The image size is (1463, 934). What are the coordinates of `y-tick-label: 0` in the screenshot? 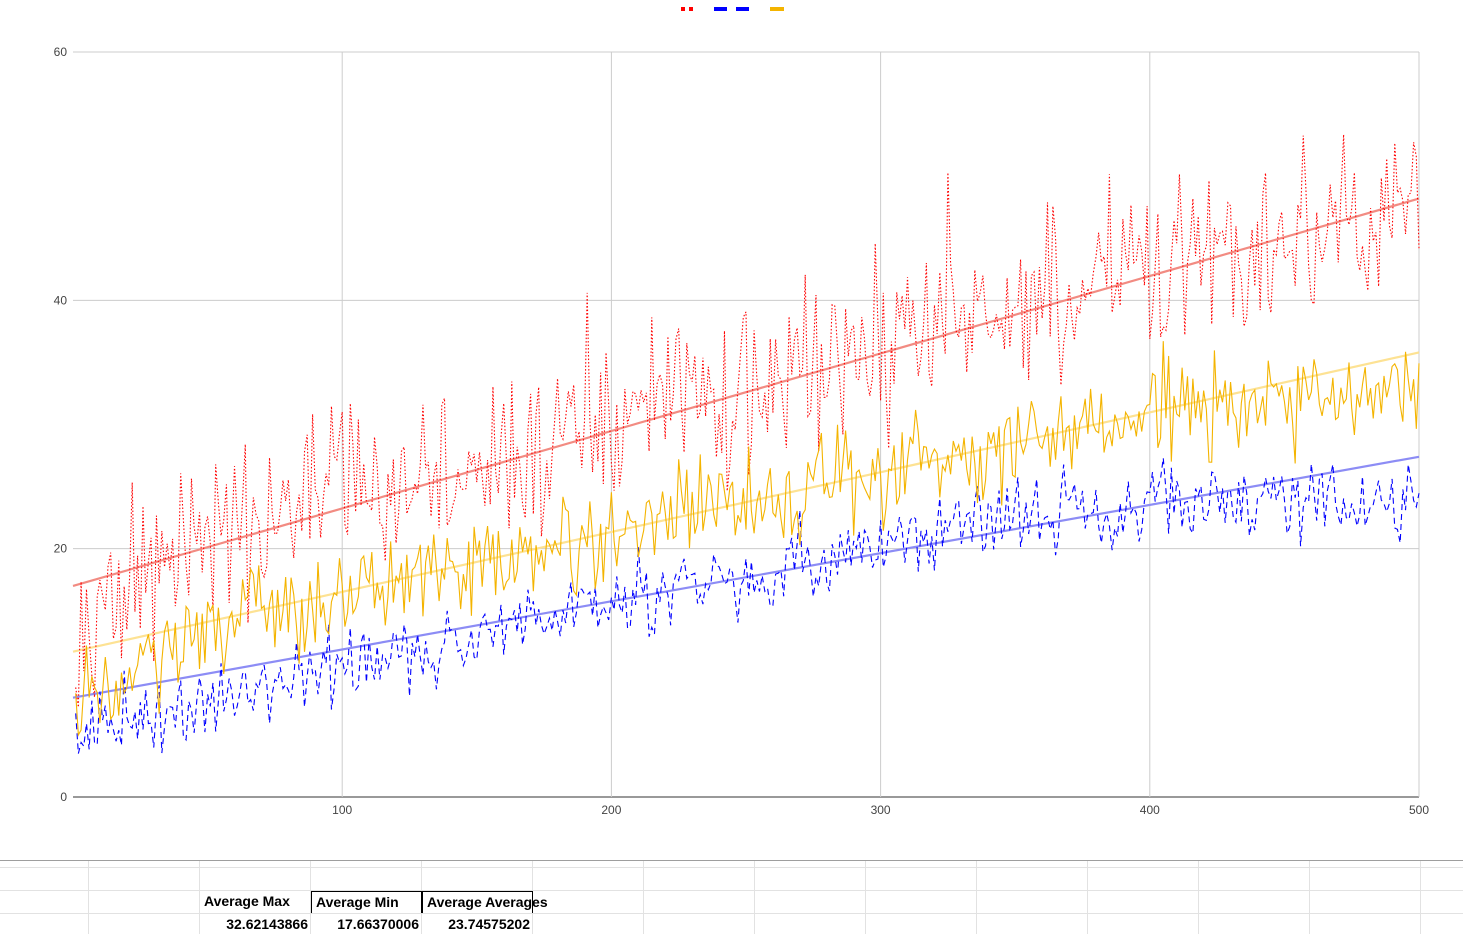 It's located at (63, 797).